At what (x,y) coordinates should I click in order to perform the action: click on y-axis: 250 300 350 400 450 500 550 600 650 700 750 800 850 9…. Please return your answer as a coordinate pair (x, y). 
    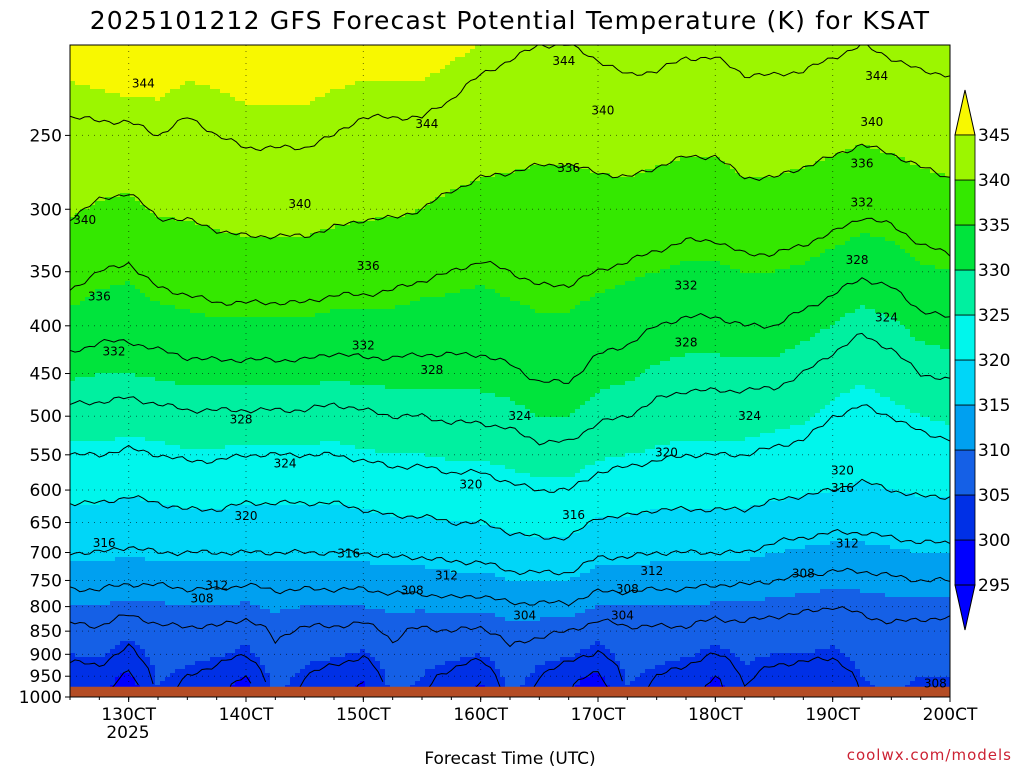
    Looking at the image, I should click on (44, 417).